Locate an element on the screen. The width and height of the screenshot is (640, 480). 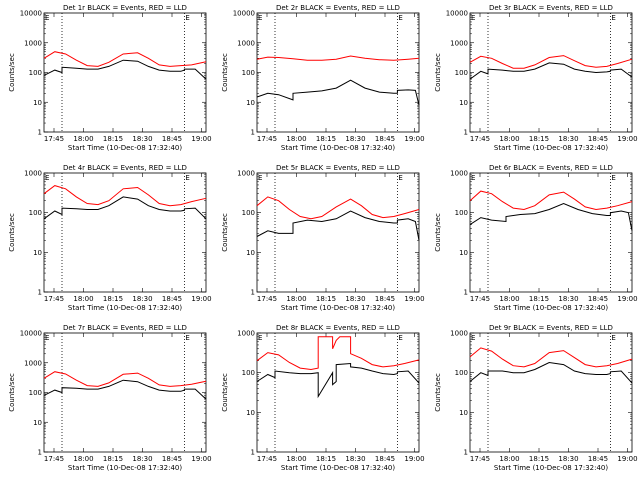
chart-title: Det 4r BLACK = Events, RED = LLD is located at coordinates (125, 168).